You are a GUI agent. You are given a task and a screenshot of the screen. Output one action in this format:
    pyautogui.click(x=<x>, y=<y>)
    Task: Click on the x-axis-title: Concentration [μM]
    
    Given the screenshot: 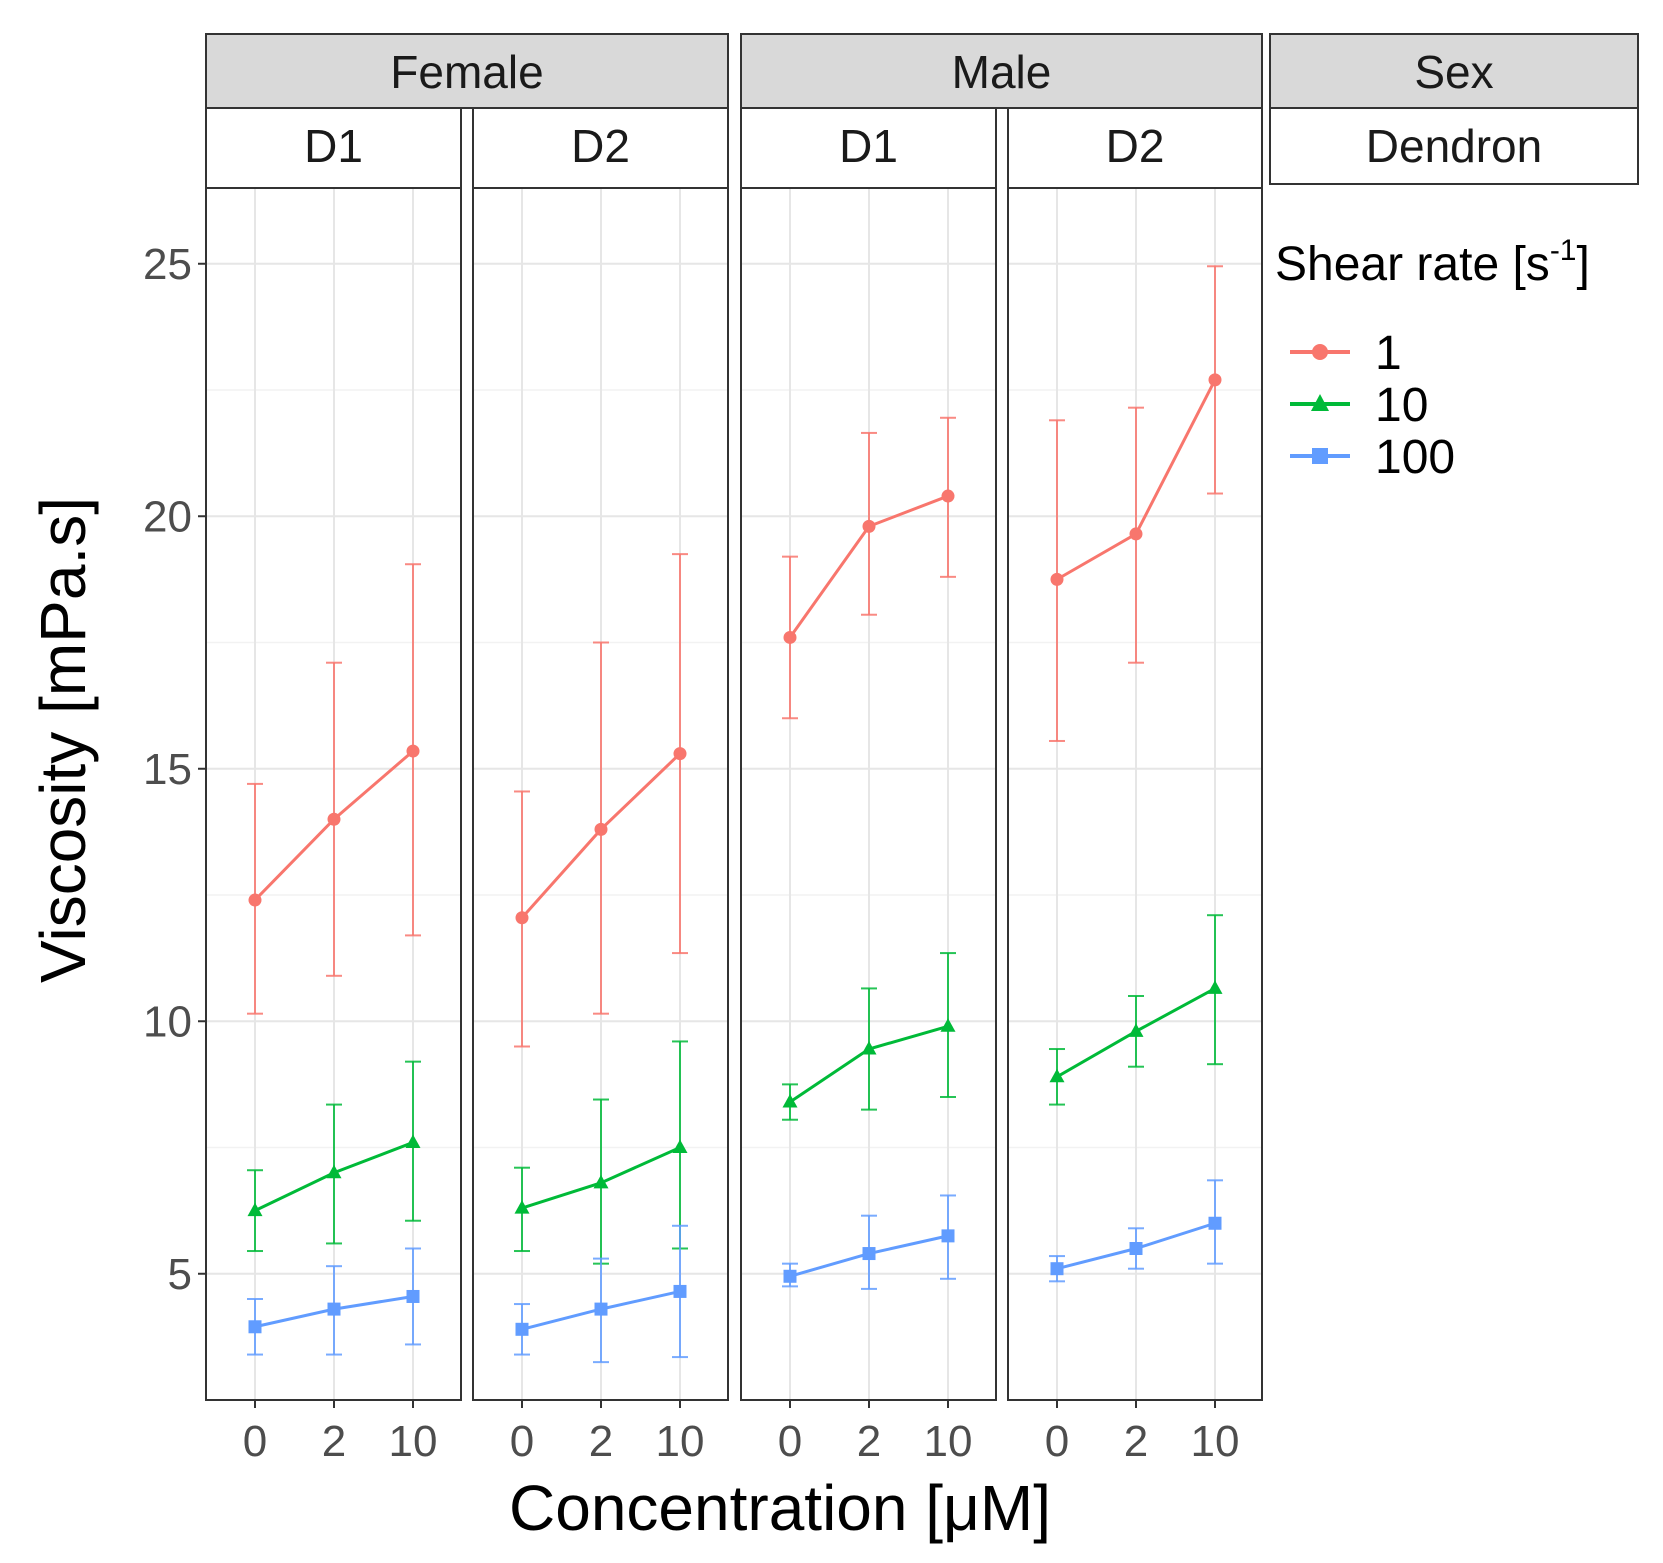 What is the action you would take?
    pyautogui.click(x=780, y=1508)
    